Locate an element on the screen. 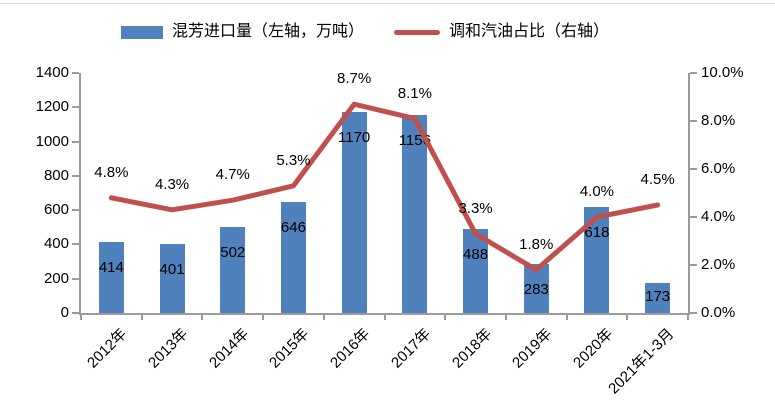  bar-2019年 is located at coordinates (536, 288).